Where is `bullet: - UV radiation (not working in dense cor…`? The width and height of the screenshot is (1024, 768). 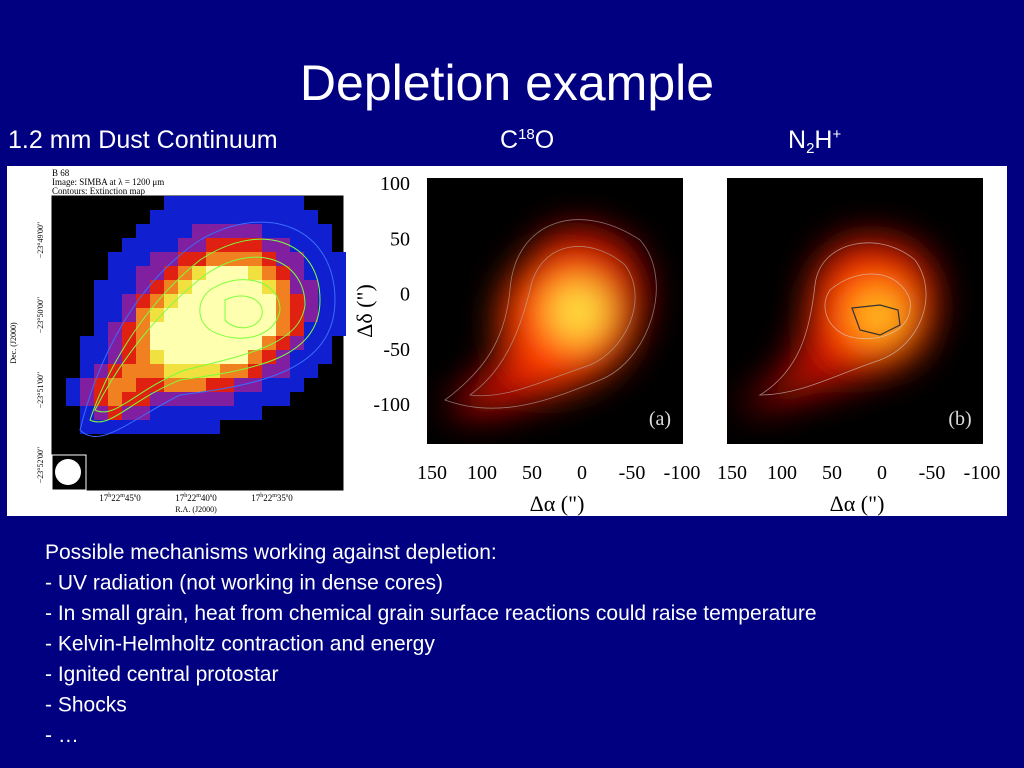 bullet: - UV radiation (not working in dense cor… is located at coordinates (244, 583).